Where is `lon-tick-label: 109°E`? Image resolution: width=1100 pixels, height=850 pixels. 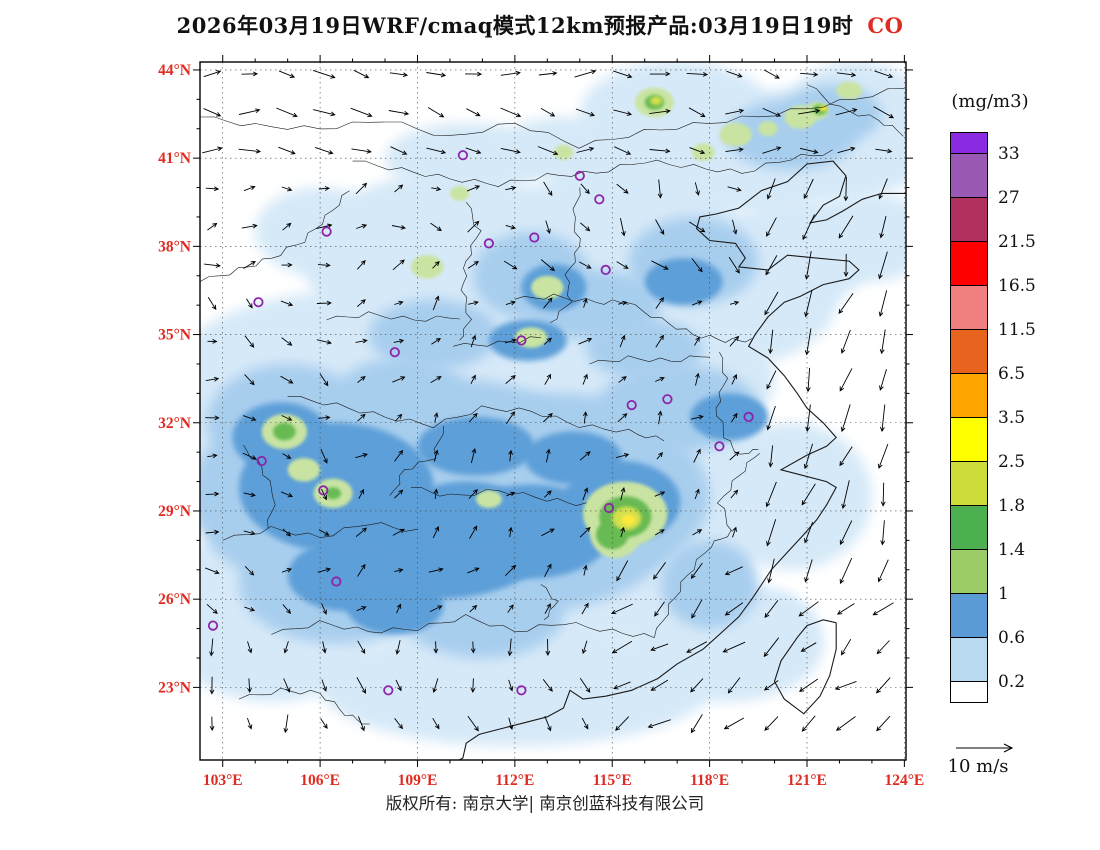 lon-tick-label: 109°E is located at coordinates (418, 780).